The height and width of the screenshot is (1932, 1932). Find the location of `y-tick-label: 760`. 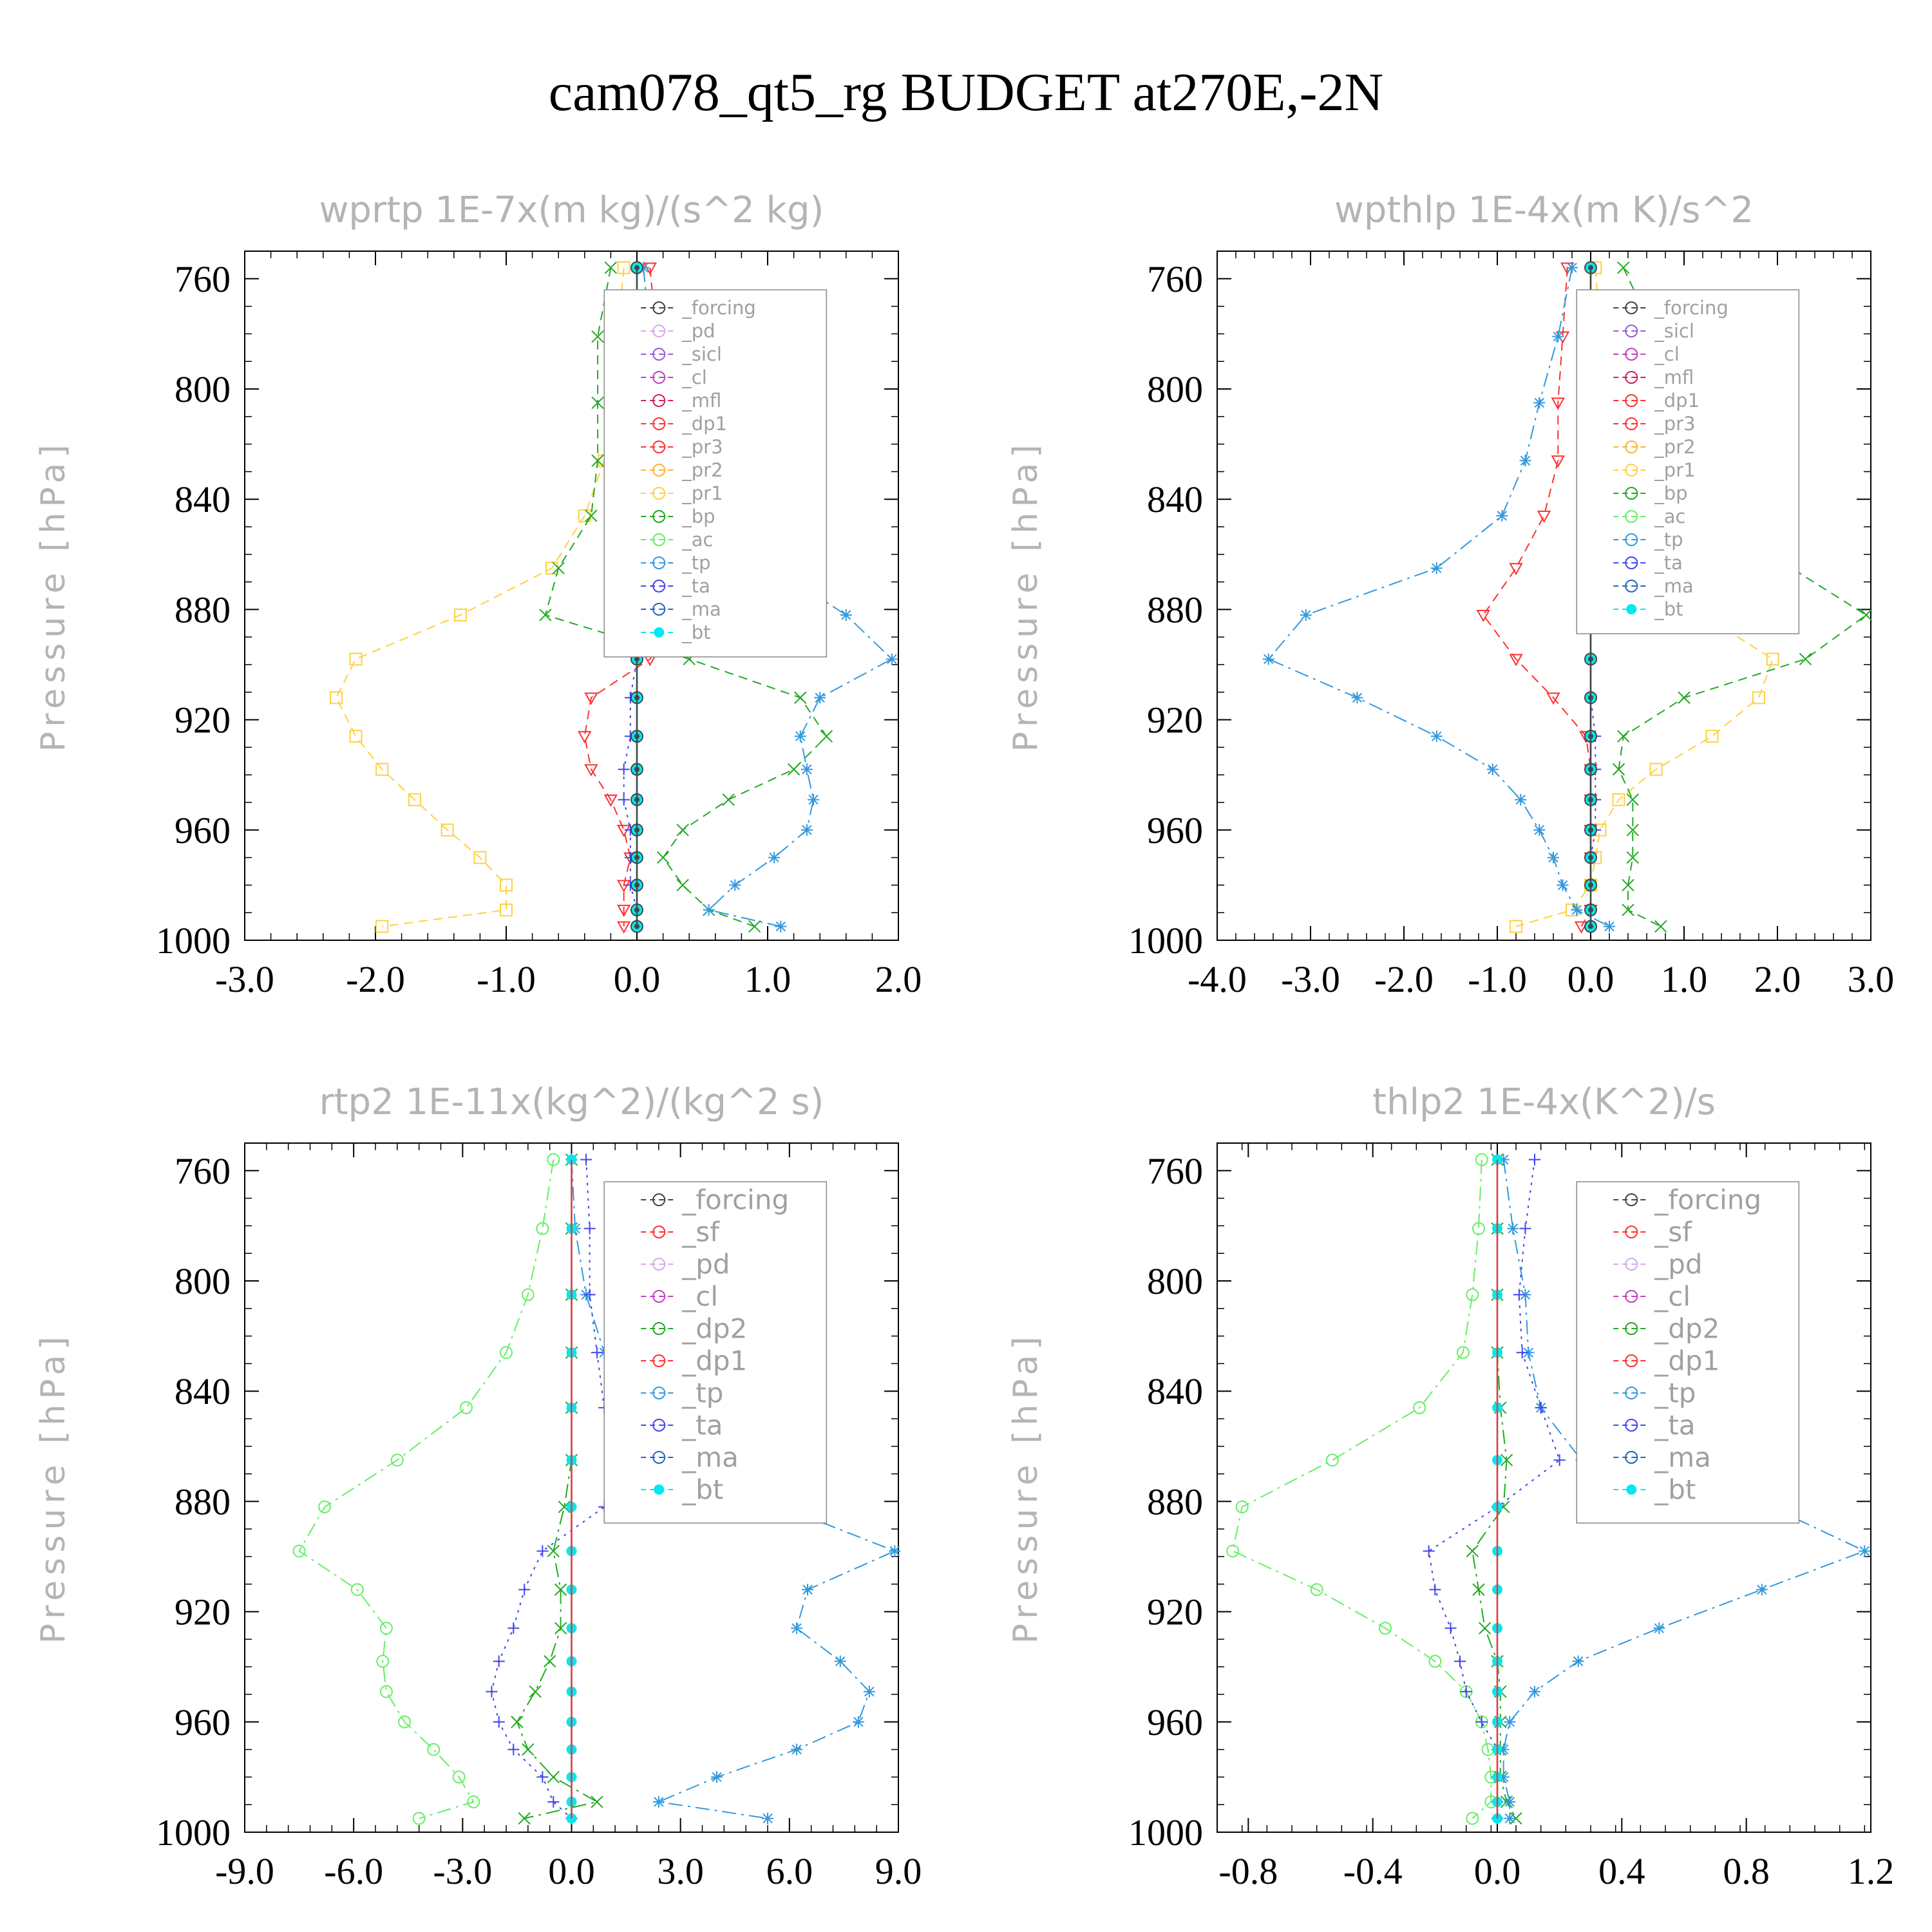

y-tick-label: 760 is located at coordinates (1175, 279).